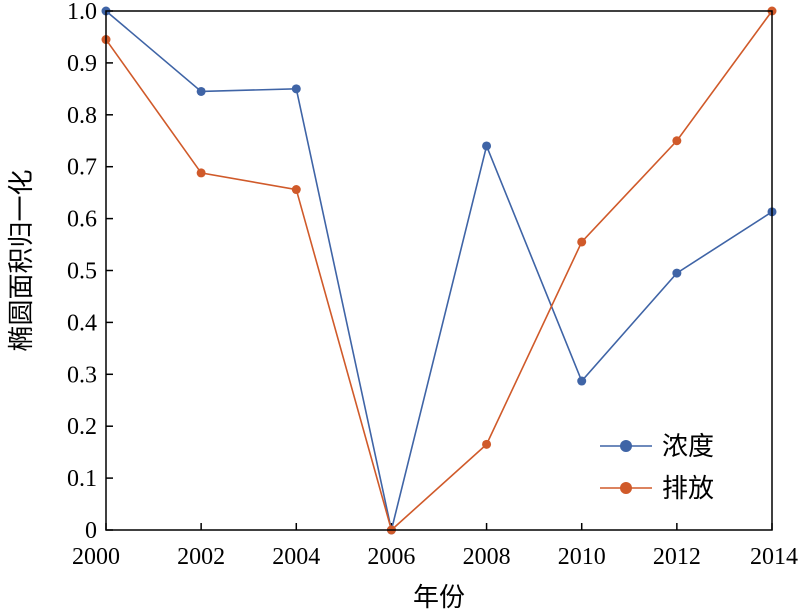 This screenshot has width=800, height=615. I want to click on y-tick-label-8: 0.8, so click(82, 116).